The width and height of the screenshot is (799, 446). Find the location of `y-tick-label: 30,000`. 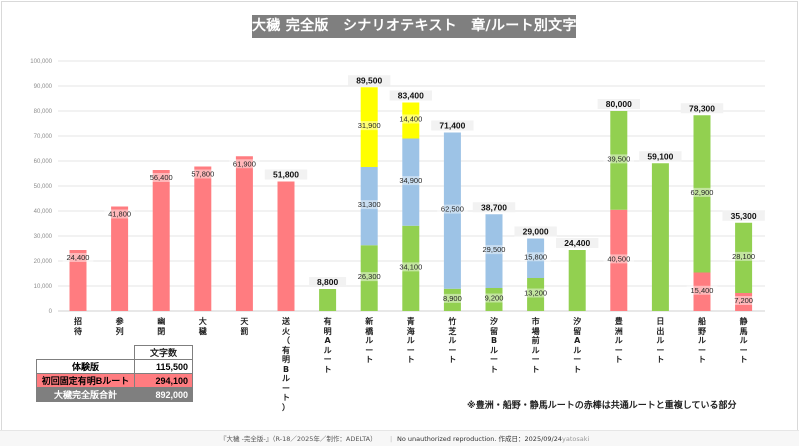

y-tick-label: 30,000 is located at coordinates (43, 237).